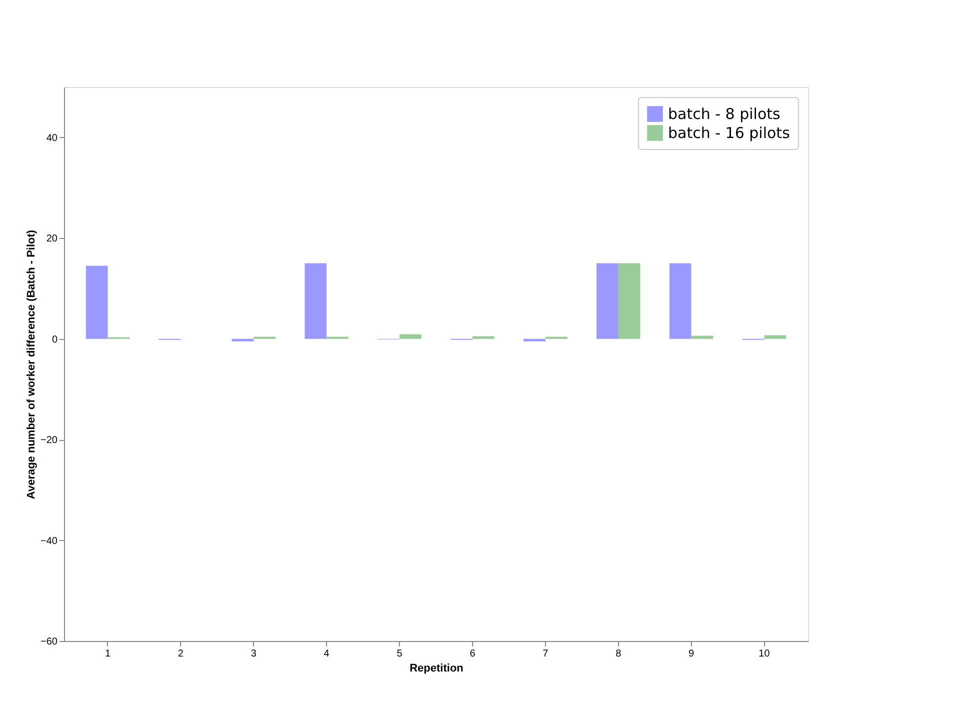  What do you see at coordinates (473, 654) in the screenshot?
I see `x-tick-label: 6` at bounding box center [473, 654].